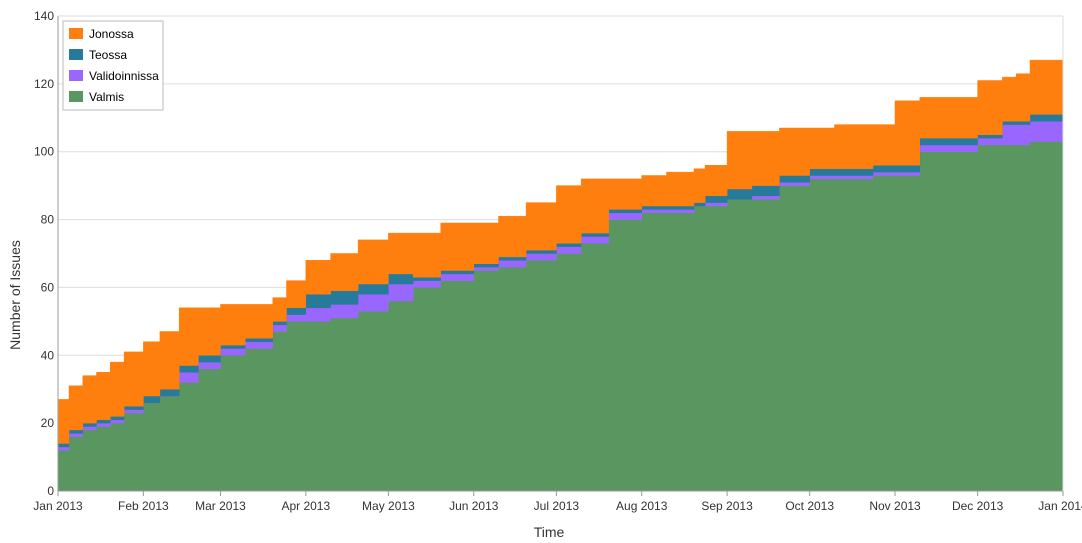  I want to click on y-tick-label: 20, so click(48, 423).